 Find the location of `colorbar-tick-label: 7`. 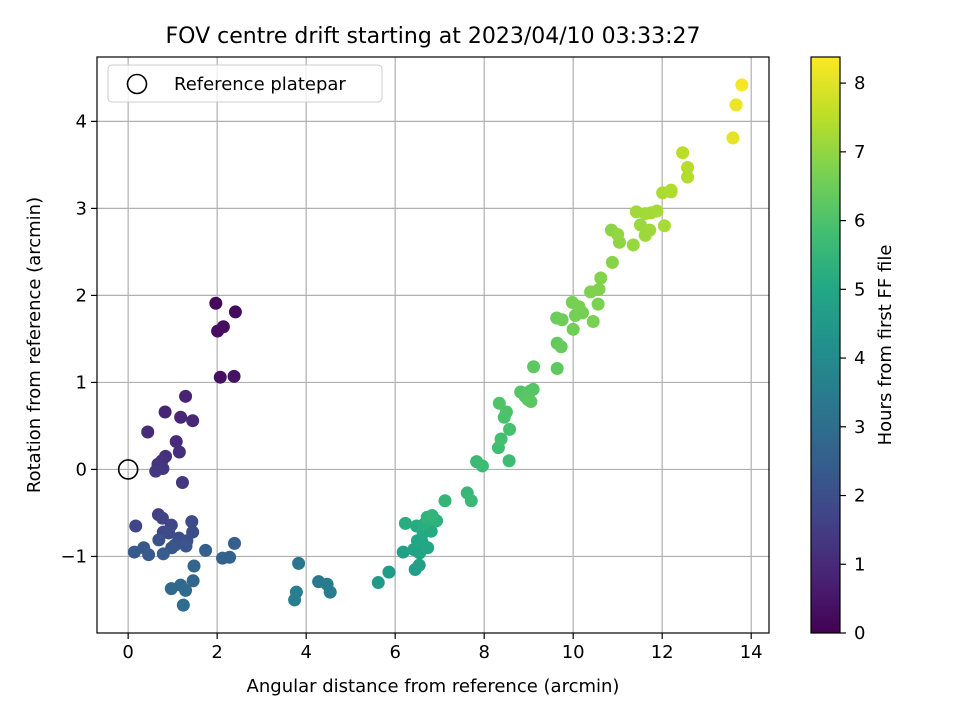

colorbar-tick-label: 7 is located at coordinates (859, 152).